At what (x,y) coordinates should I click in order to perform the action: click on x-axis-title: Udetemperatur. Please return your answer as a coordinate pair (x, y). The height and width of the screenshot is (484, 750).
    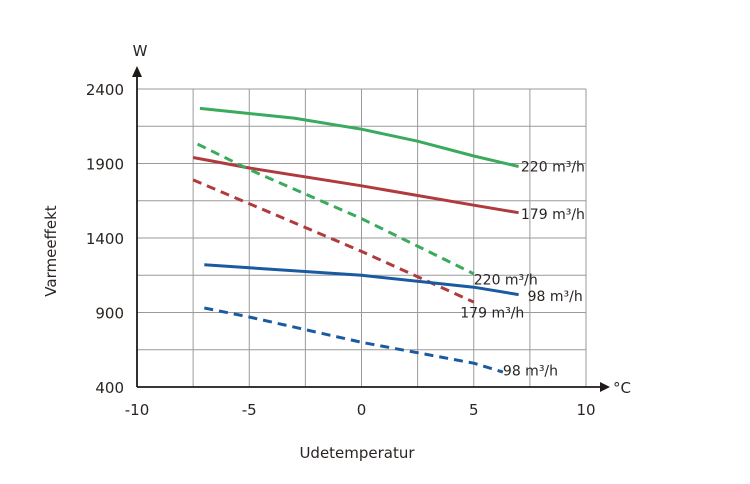
    Looking at the image, I should click on (357, 453).